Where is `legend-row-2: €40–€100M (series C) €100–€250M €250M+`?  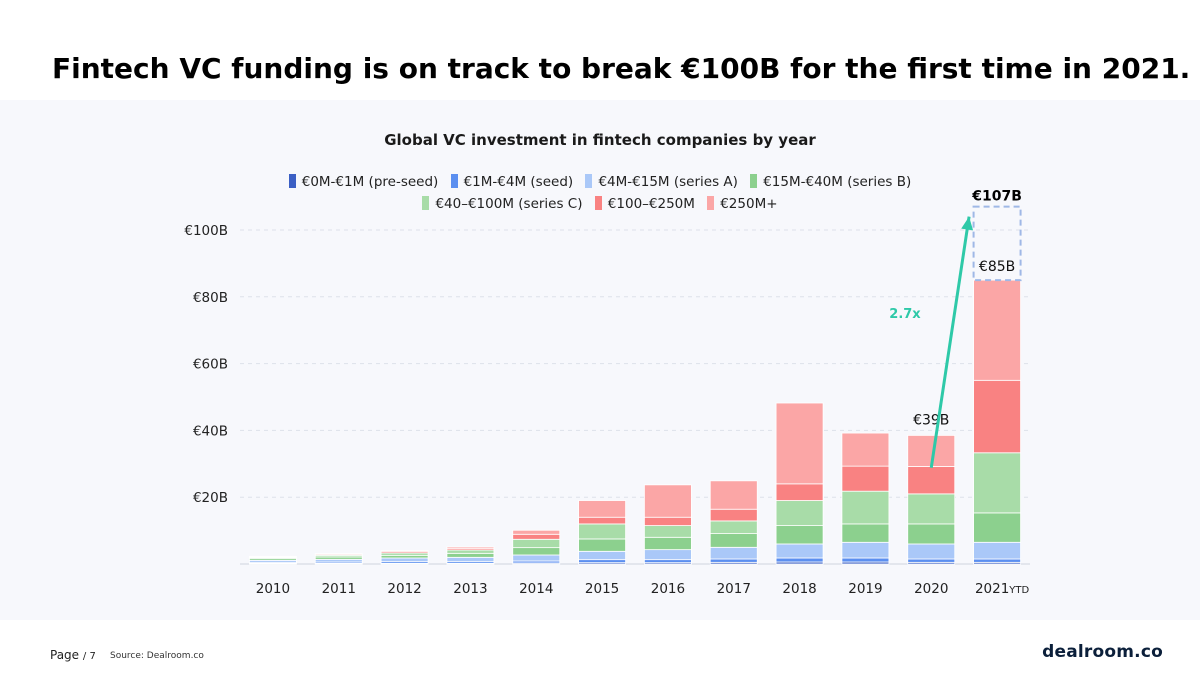 legend-row-2: €40–€100M (series C) €100–€250M €250M+ is located at coordinates (600, 204).